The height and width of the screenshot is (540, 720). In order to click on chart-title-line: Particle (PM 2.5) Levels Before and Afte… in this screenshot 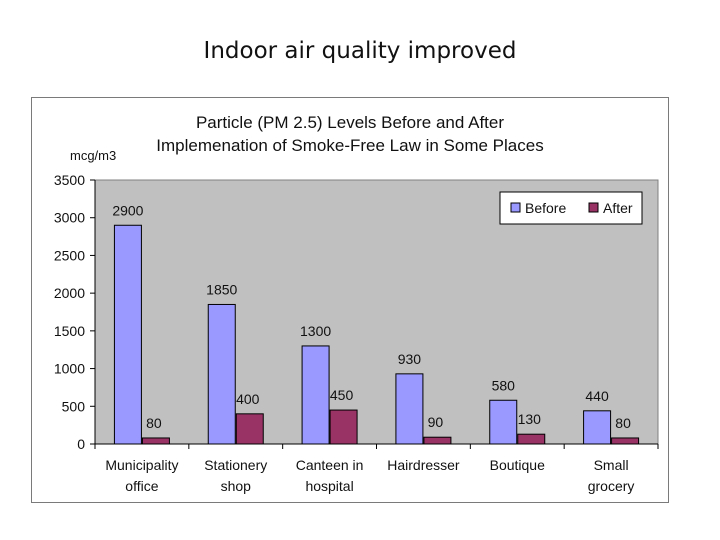, I will do `click(350, 122)`.